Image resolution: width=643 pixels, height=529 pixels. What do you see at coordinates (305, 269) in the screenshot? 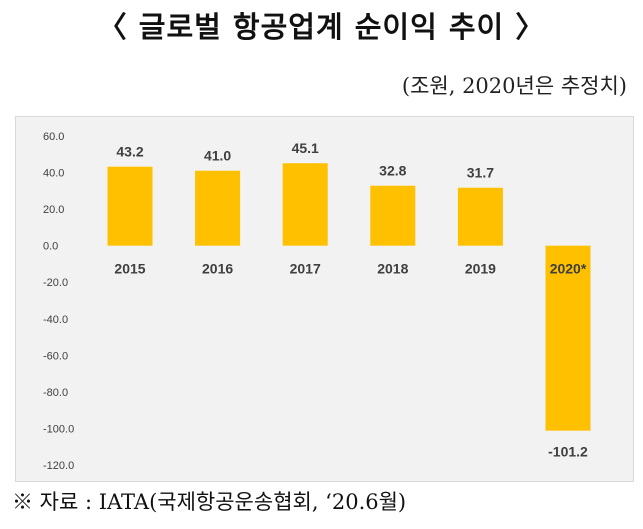
I see `x-tick-label: 2017` at bounding box center [305, 269].